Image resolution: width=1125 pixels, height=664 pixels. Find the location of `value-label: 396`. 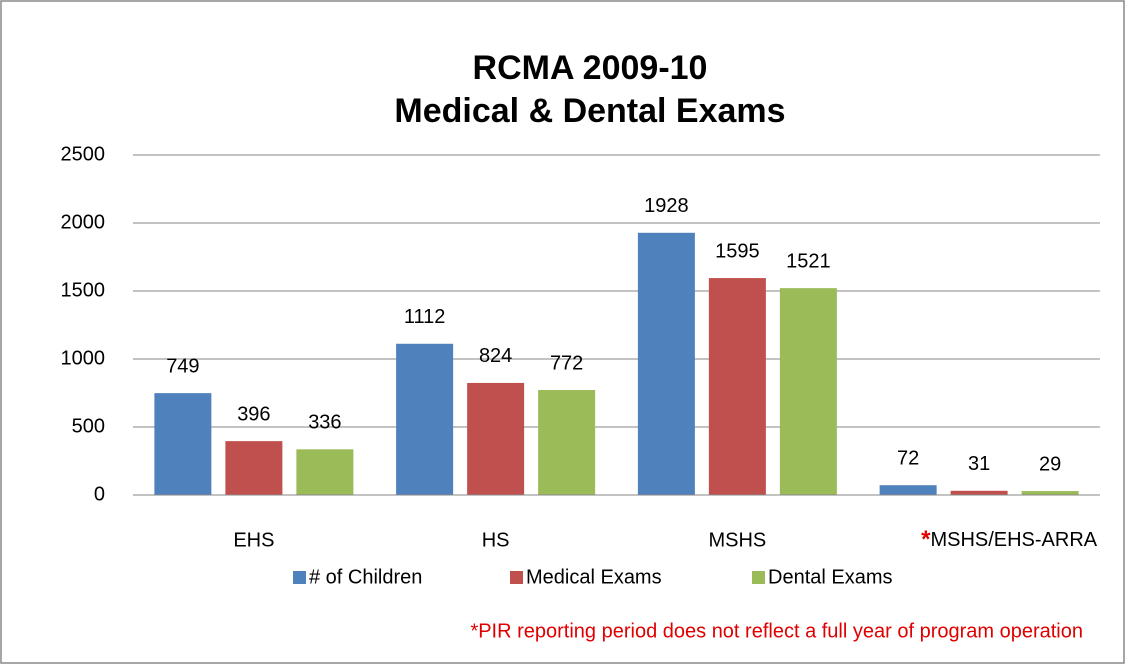

value-label: 396 is located at coordinates (253, 414).